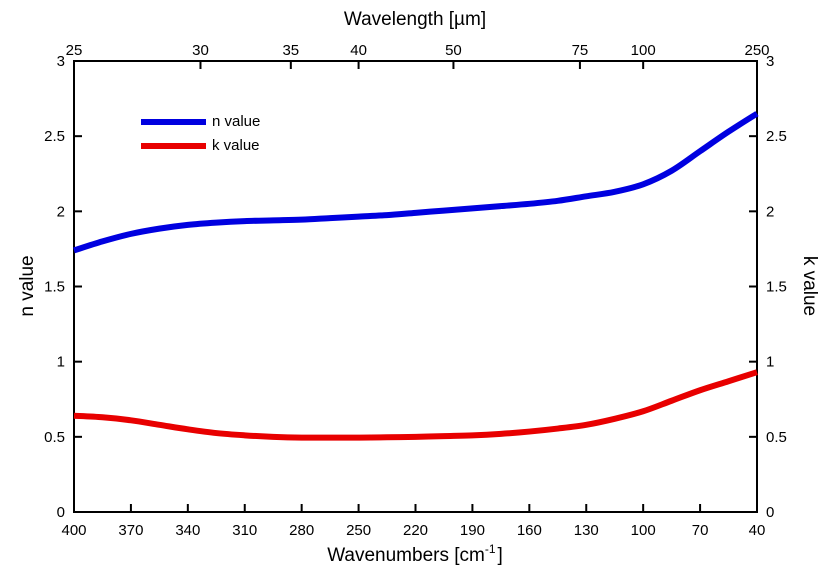 This screenshot has height=587, width=830. I want to click on top-tick-label: 50, so click(453, 50).